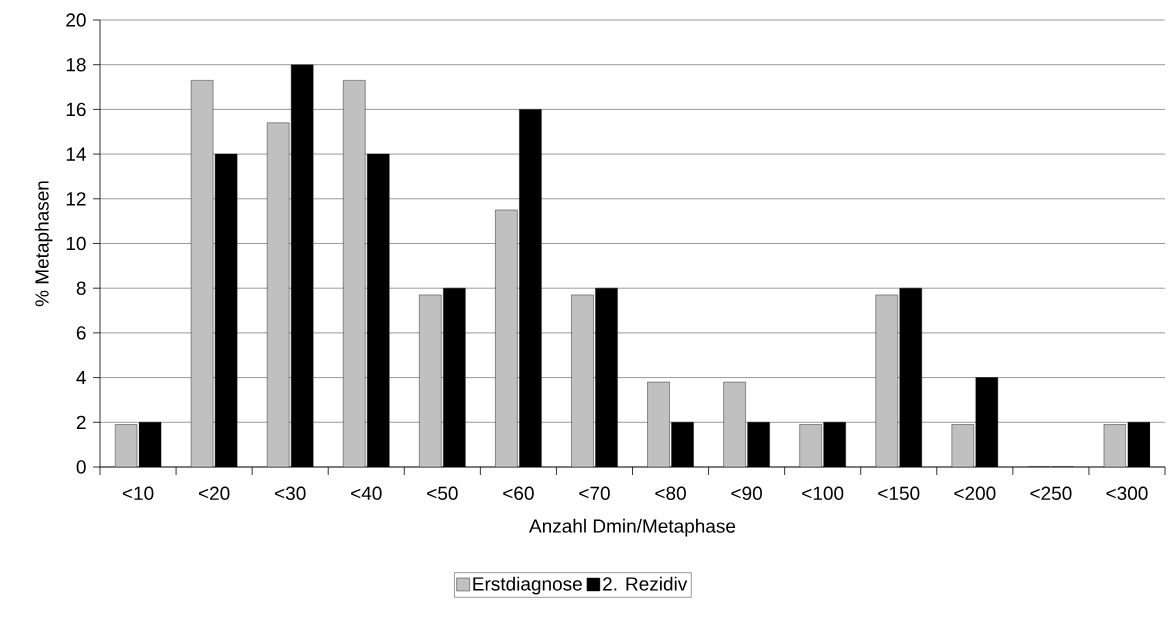  Describe the element at coordinates (442, 493) in the screenshot. I see `x-tick-label: <50` at that location.